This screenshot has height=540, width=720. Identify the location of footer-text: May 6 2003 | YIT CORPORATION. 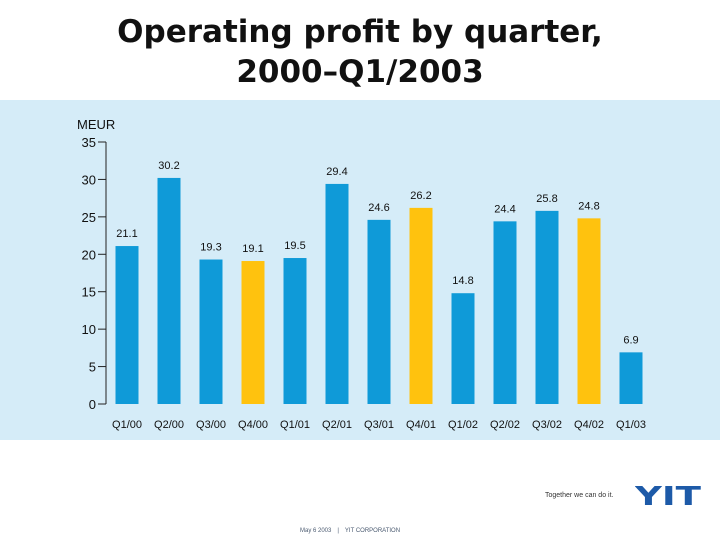
(350, 531).